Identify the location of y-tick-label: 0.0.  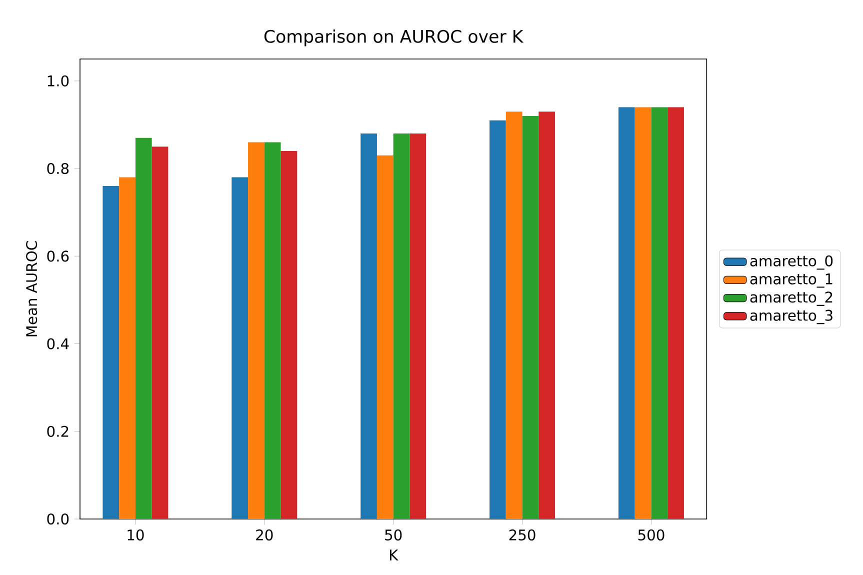
(58, 519).